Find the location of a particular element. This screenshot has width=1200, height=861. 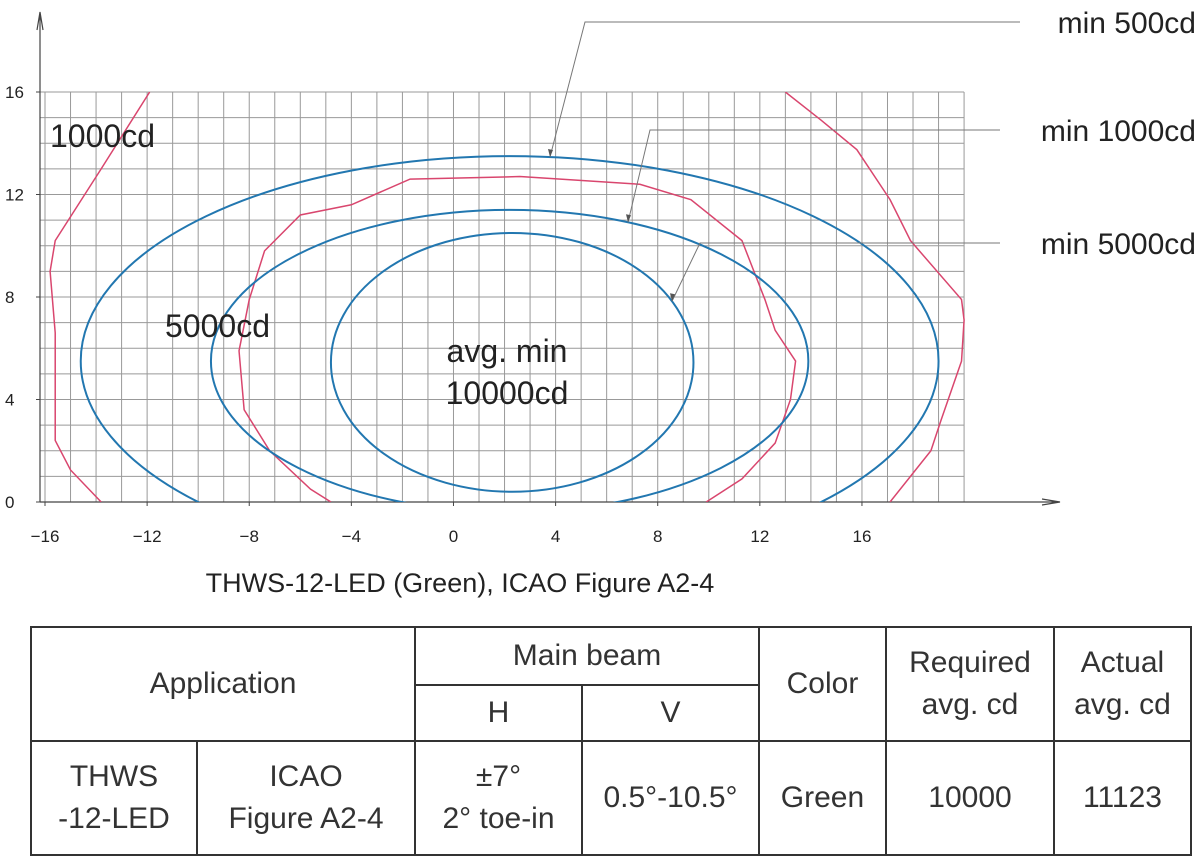

cell: 10000 is located at coordinates (970, 798).